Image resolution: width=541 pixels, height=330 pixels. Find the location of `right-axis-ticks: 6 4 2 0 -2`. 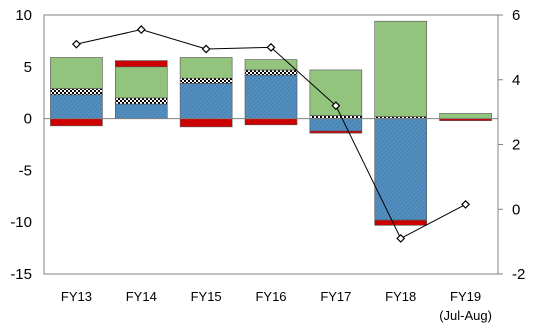

right-axis-ticks: 6 4 2 0 -2 is located at coordinates (511, 145).